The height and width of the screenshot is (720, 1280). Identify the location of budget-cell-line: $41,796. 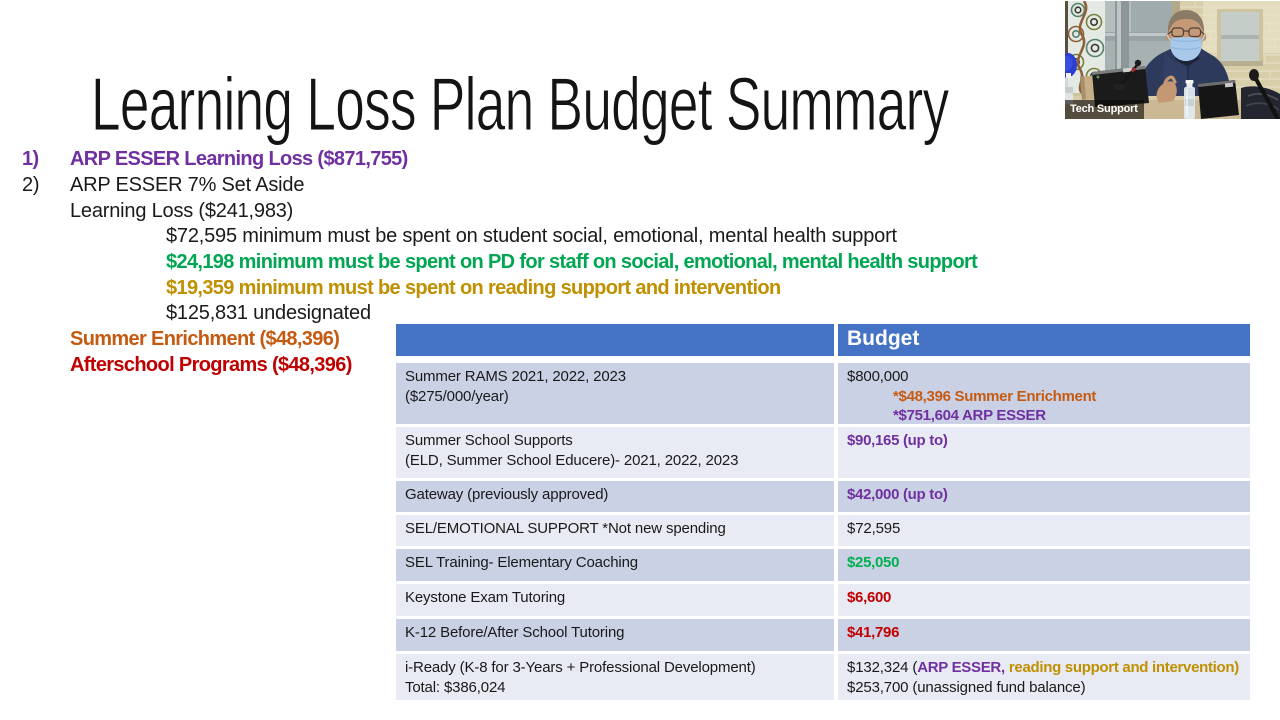
(1044, 633).